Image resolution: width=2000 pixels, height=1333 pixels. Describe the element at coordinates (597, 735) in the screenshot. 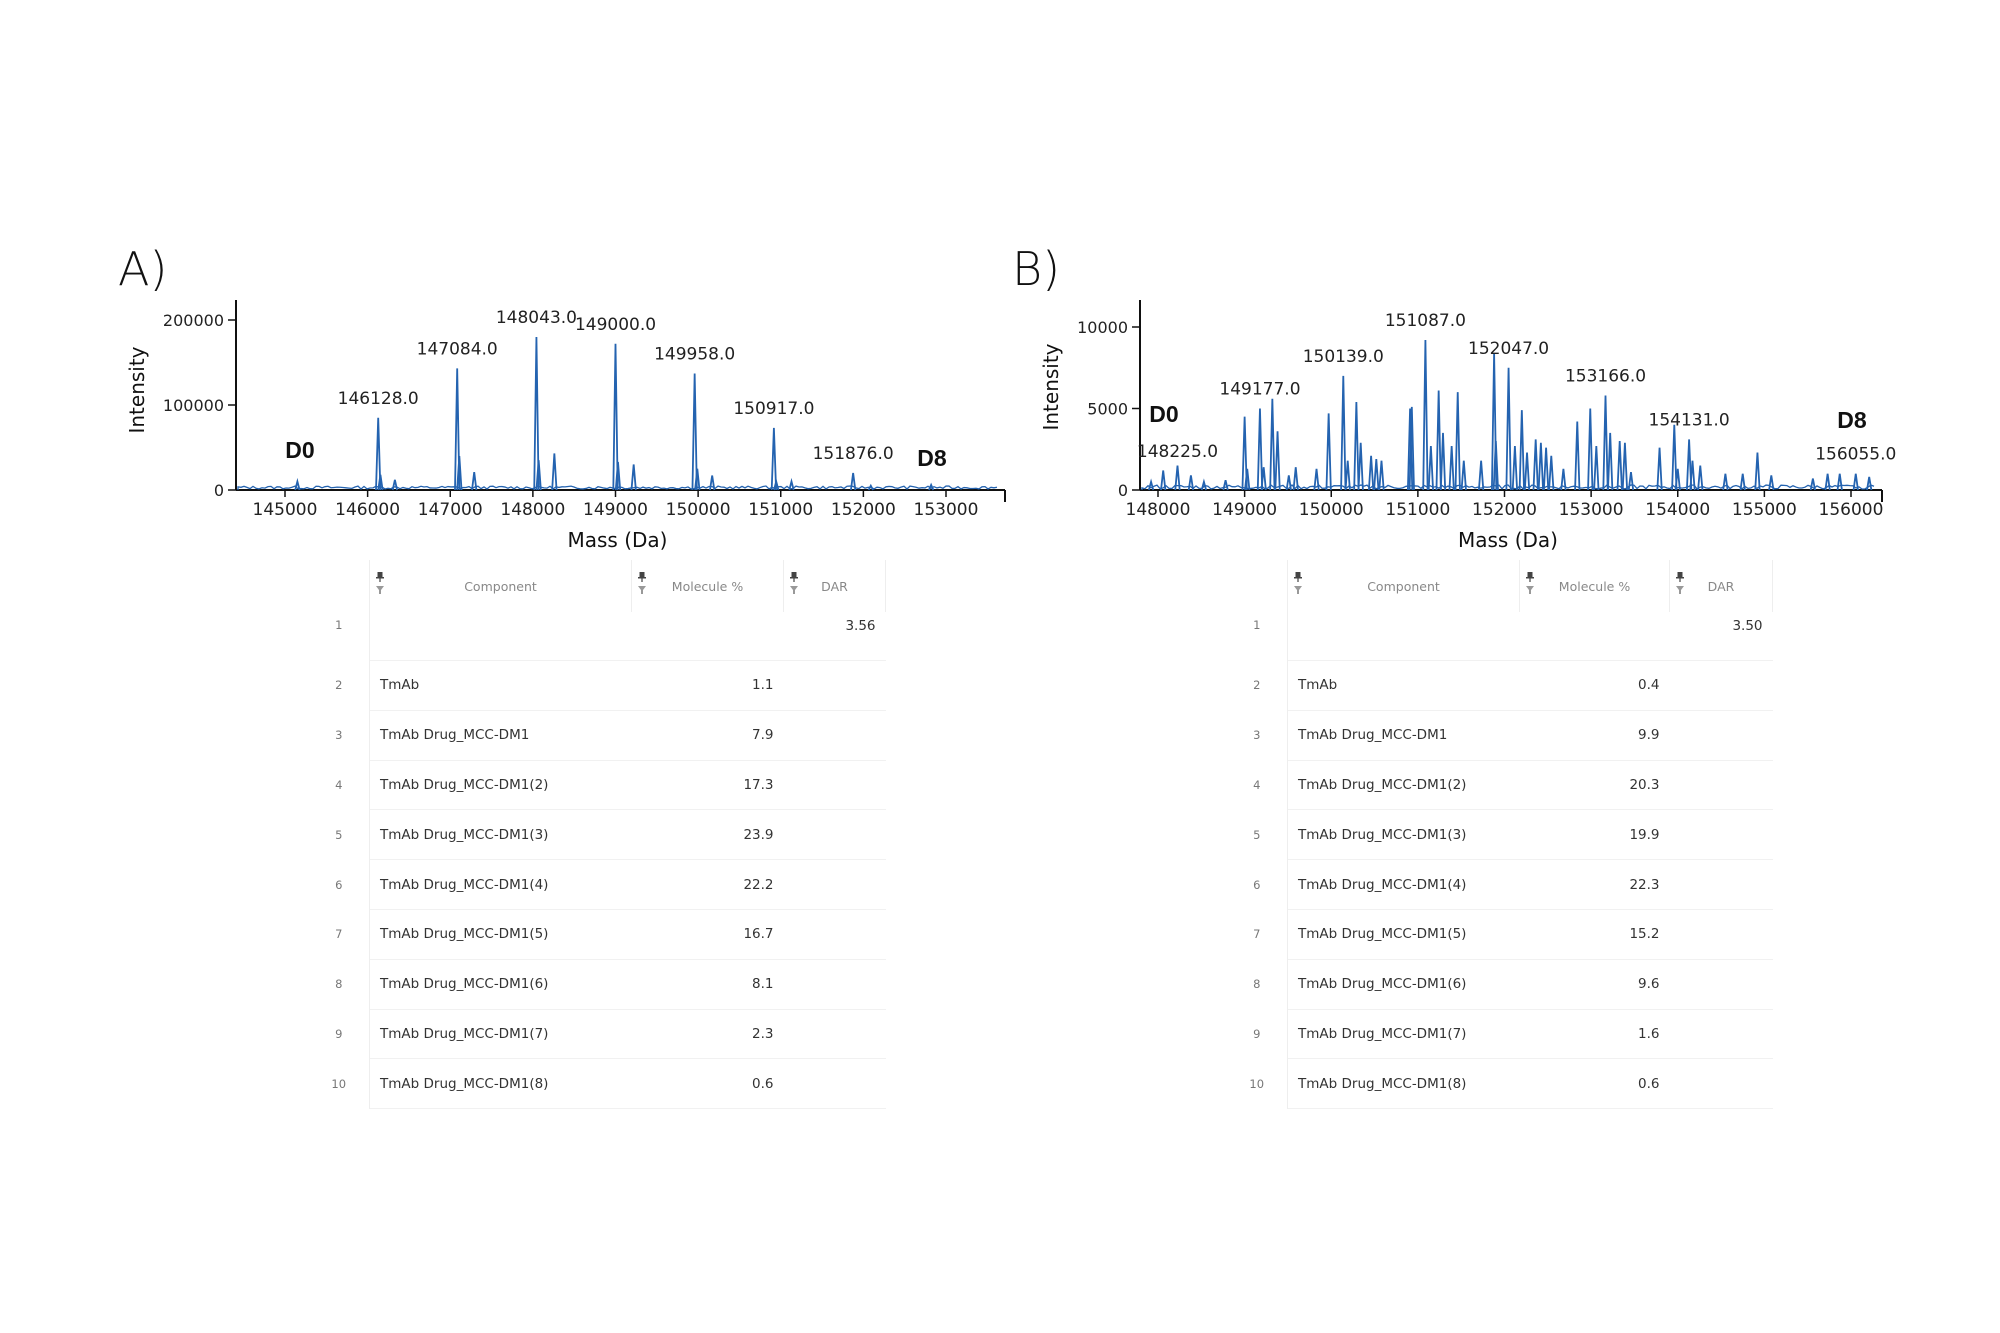

I see `table-row: 3 TmAb Drug_MCC-DM1 7.9` at that location.